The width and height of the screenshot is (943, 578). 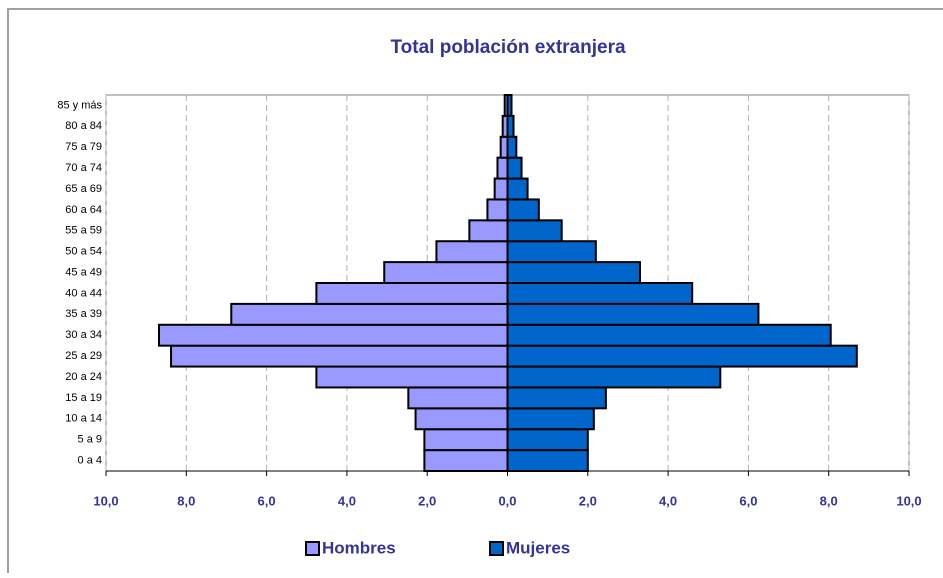 What do you see at coordinates (83, 335) in the screenshot?
I see `y-tick-label: 30 a 34` at bounding box center [83, 335].